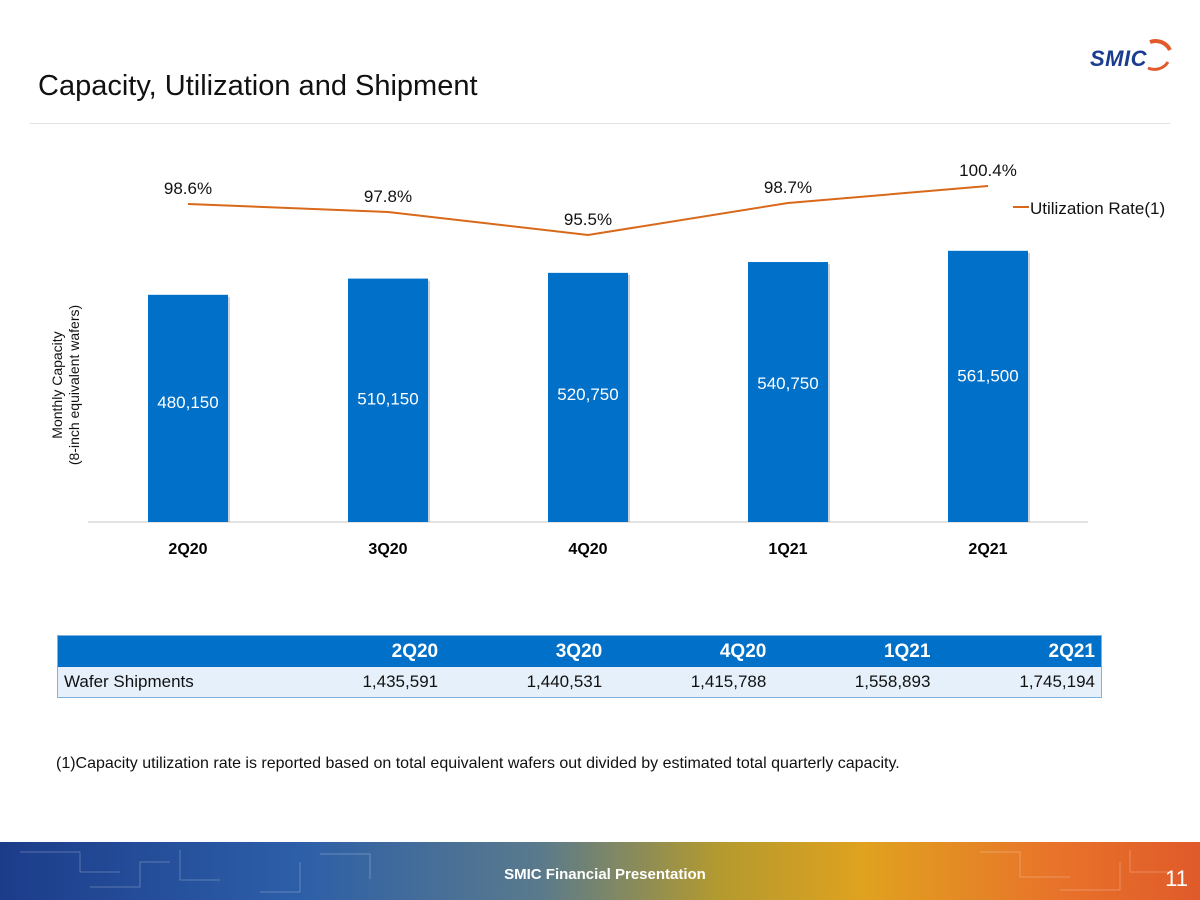 The height and width of the screenshot is (900, 1200). I want to click on x-tick-label: 3Q20, so click(387, 549).